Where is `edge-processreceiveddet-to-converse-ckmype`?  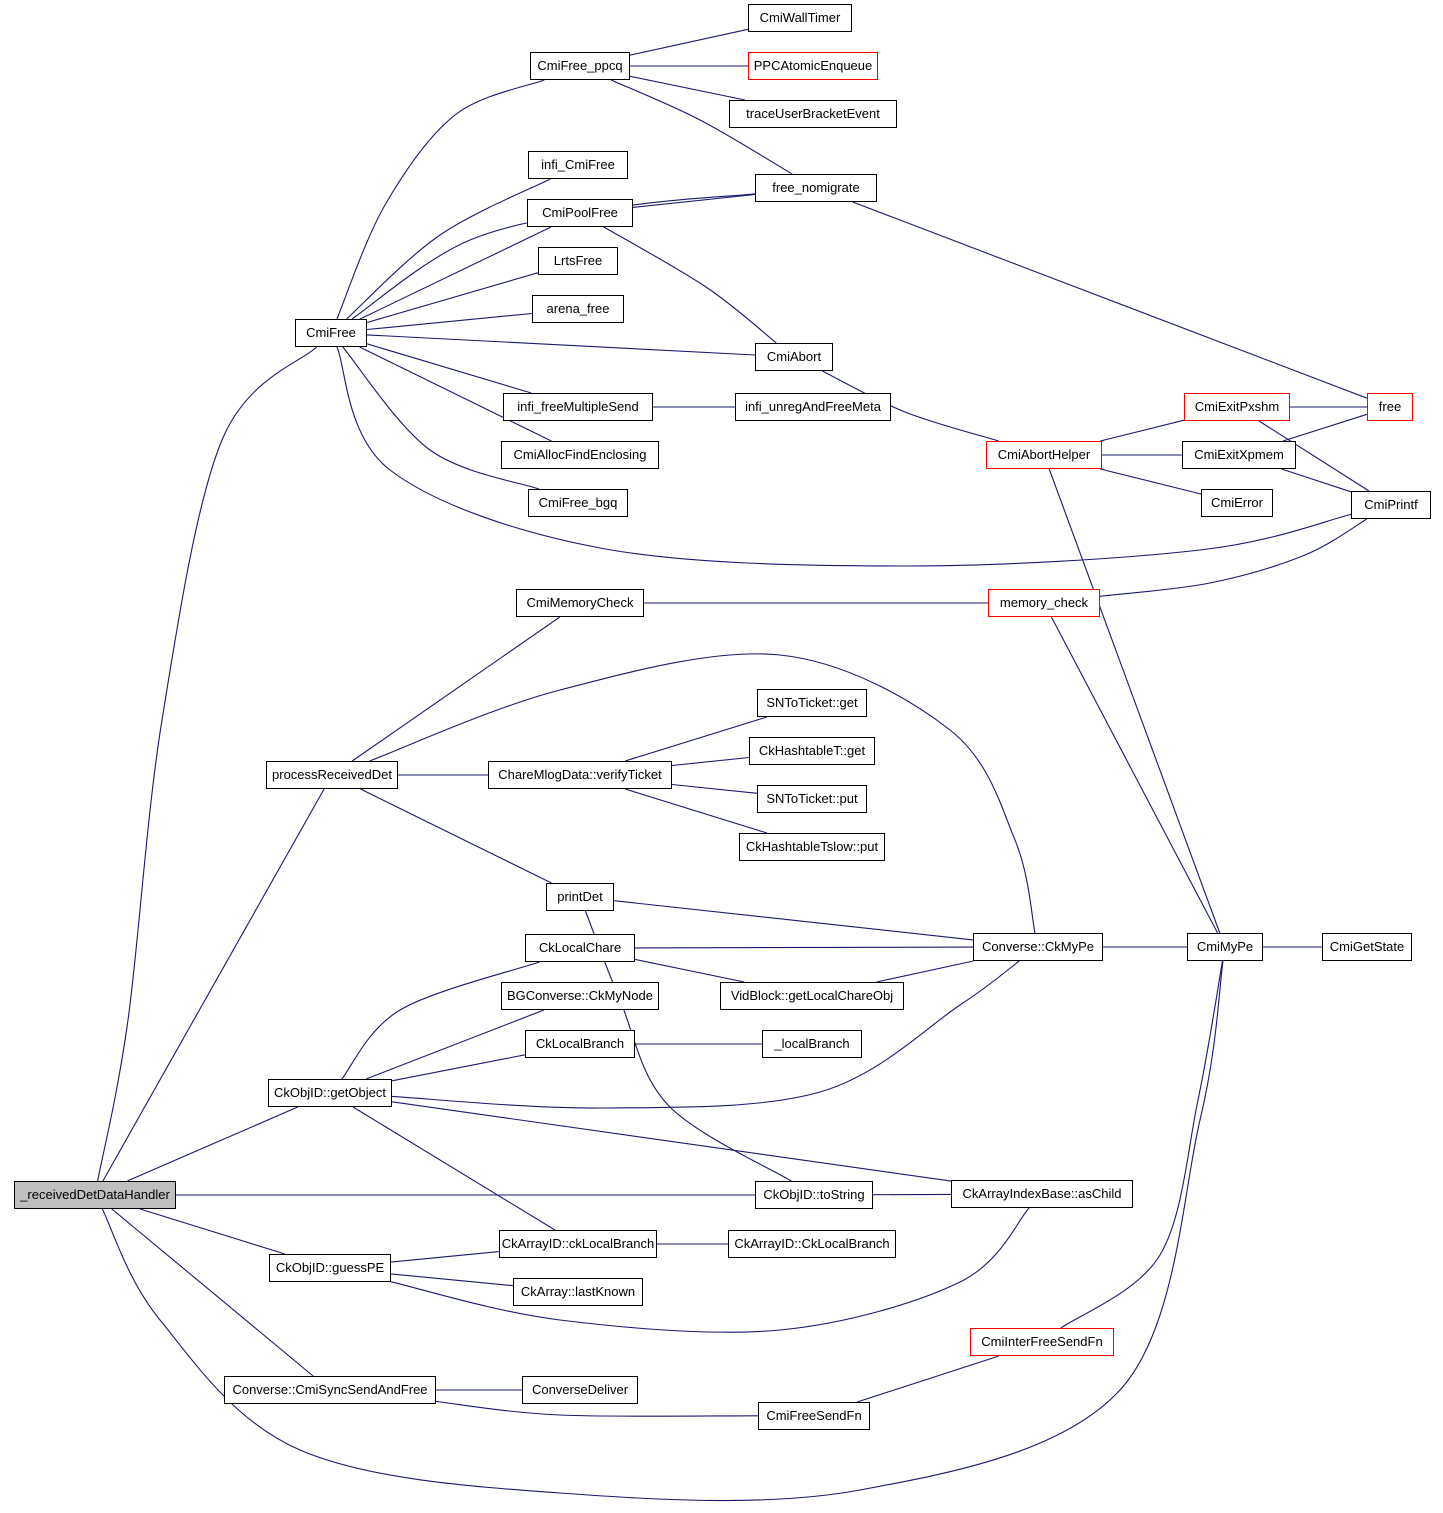
edge-processreceiveddet-to-converse-ckmype is located at coordinates (702, 793).